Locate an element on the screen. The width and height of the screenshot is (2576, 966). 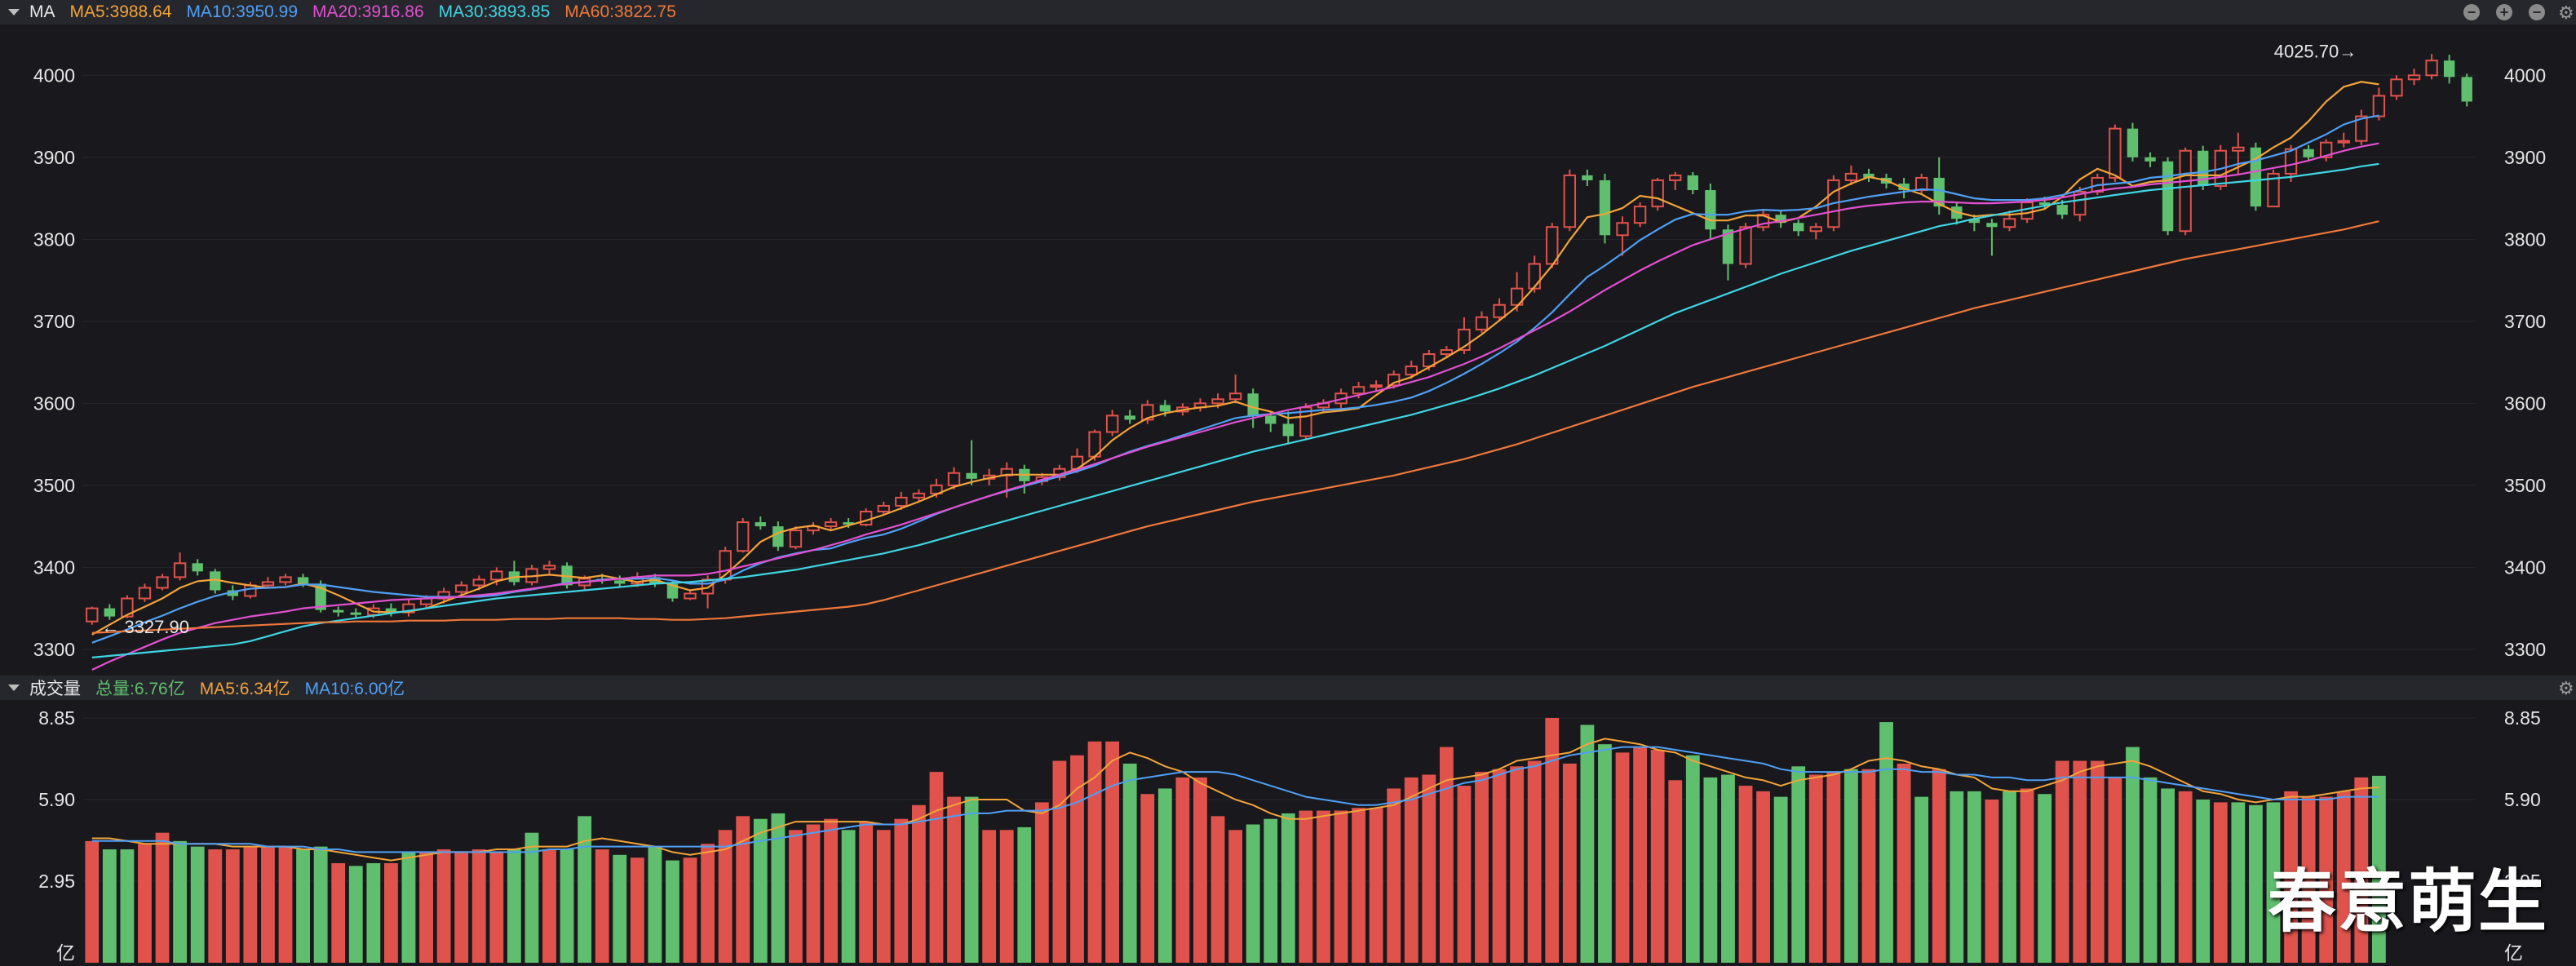
price-tick-label-right: 3500 is located at coordinates (2525, 485).